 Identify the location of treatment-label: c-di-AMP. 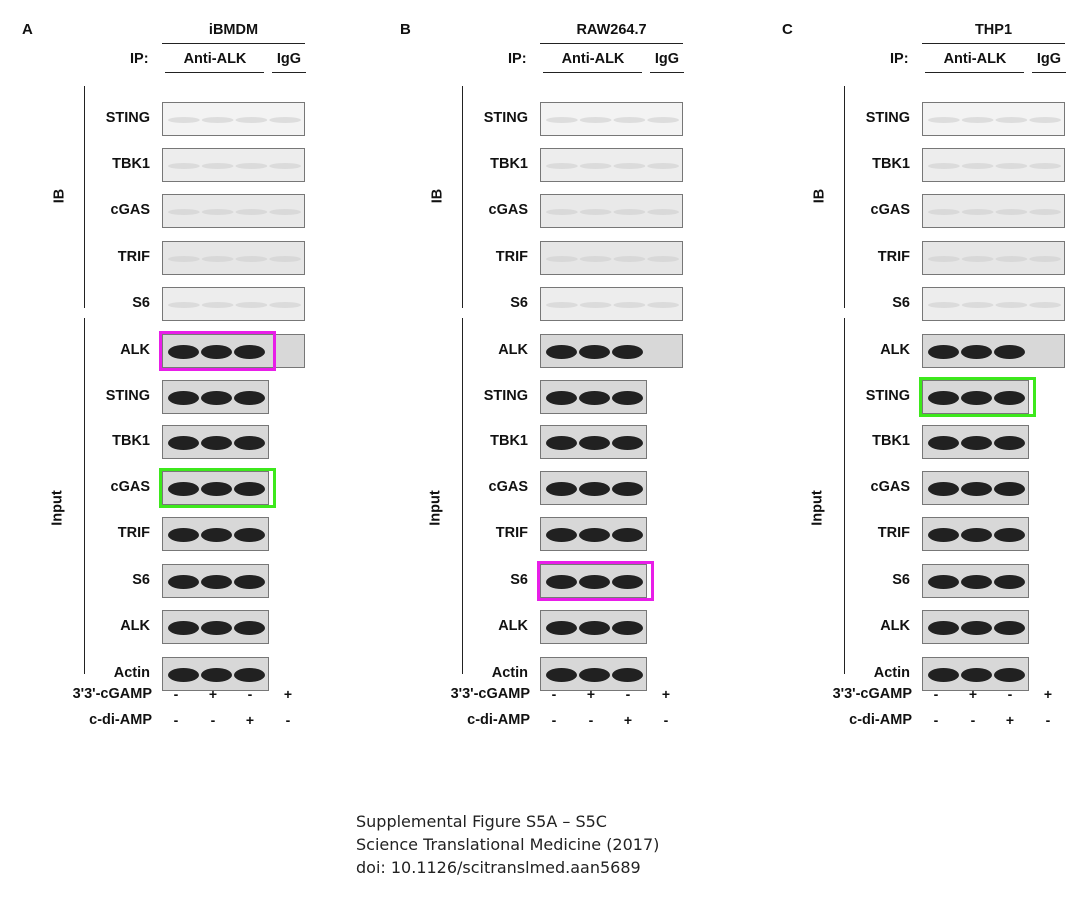
(498, 720).